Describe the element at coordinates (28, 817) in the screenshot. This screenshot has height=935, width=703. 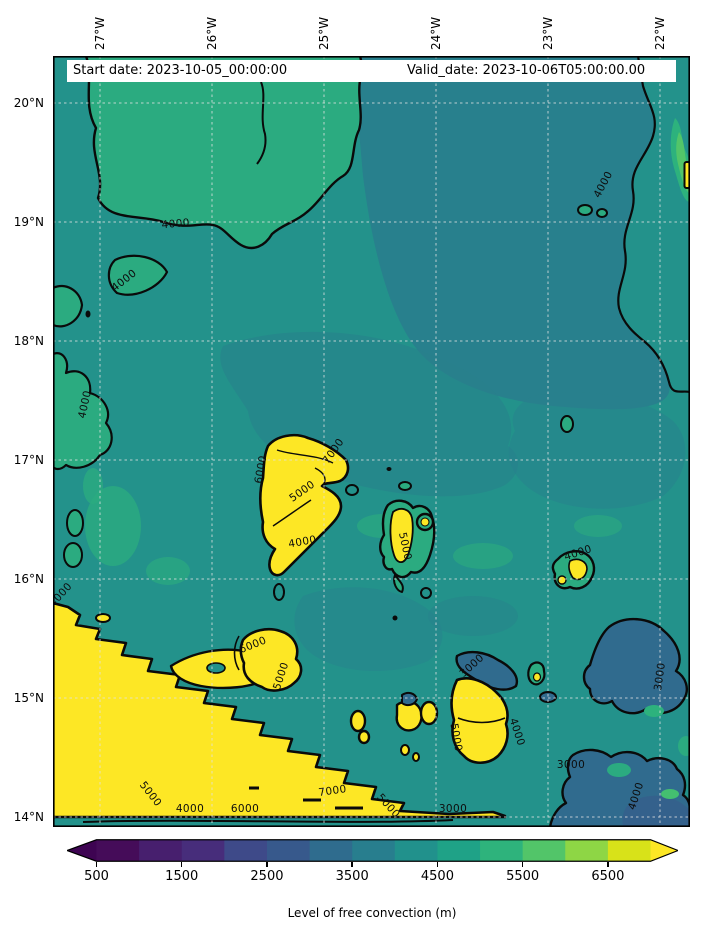
I see `lat-tick-label: 14°N` at that location.